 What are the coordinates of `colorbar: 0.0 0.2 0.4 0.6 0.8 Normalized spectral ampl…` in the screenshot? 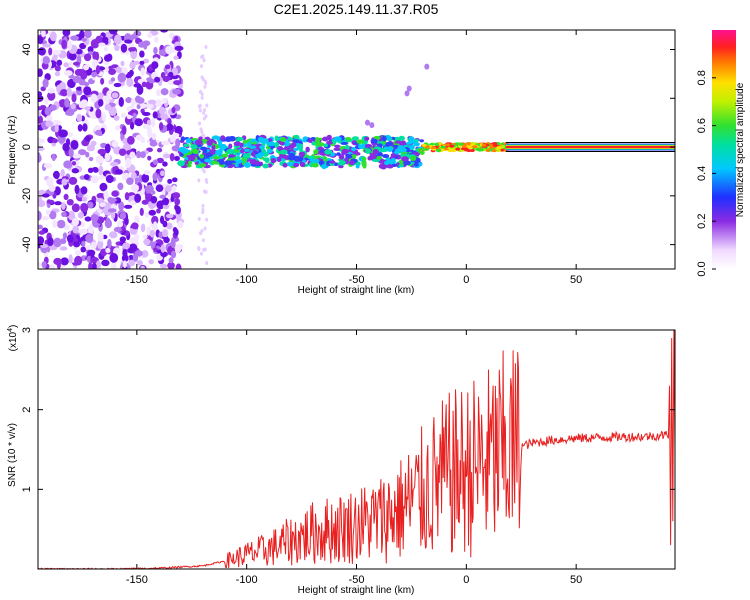 It's located at (721, 153).